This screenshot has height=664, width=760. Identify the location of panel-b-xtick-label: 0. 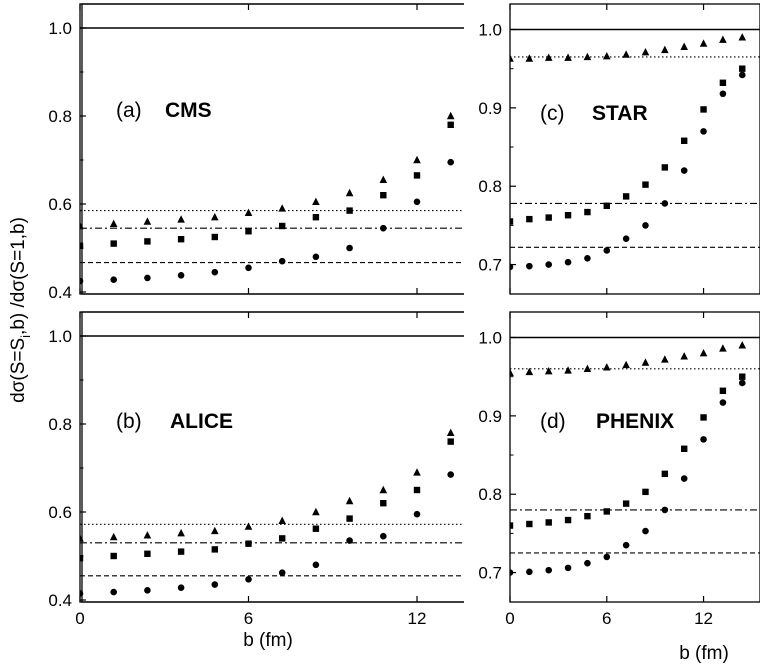
(79, 618).